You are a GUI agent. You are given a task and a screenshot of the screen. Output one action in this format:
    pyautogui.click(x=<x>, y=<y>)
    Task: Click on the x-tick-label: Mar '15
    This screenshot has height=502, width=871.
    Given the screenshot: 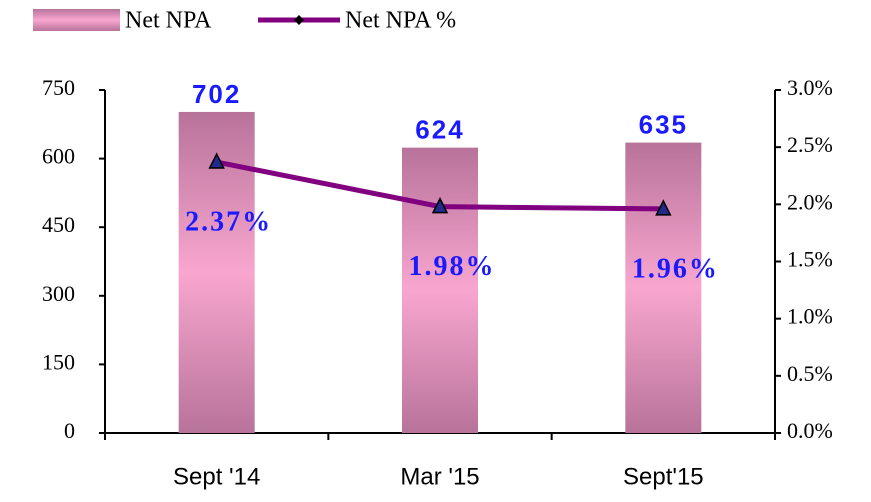 What is the action you would take?
    pyautogui.click(x=439, y=476)
    